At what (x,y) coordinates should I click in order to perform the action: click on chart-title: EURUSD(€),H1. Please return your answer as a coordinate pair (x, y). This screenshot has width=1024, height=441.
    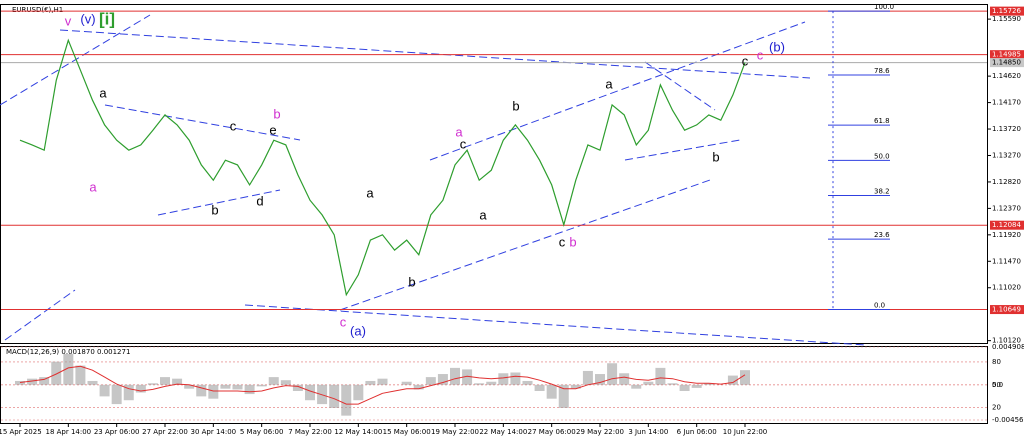
    Looking at the image, I should click on (37, 10).